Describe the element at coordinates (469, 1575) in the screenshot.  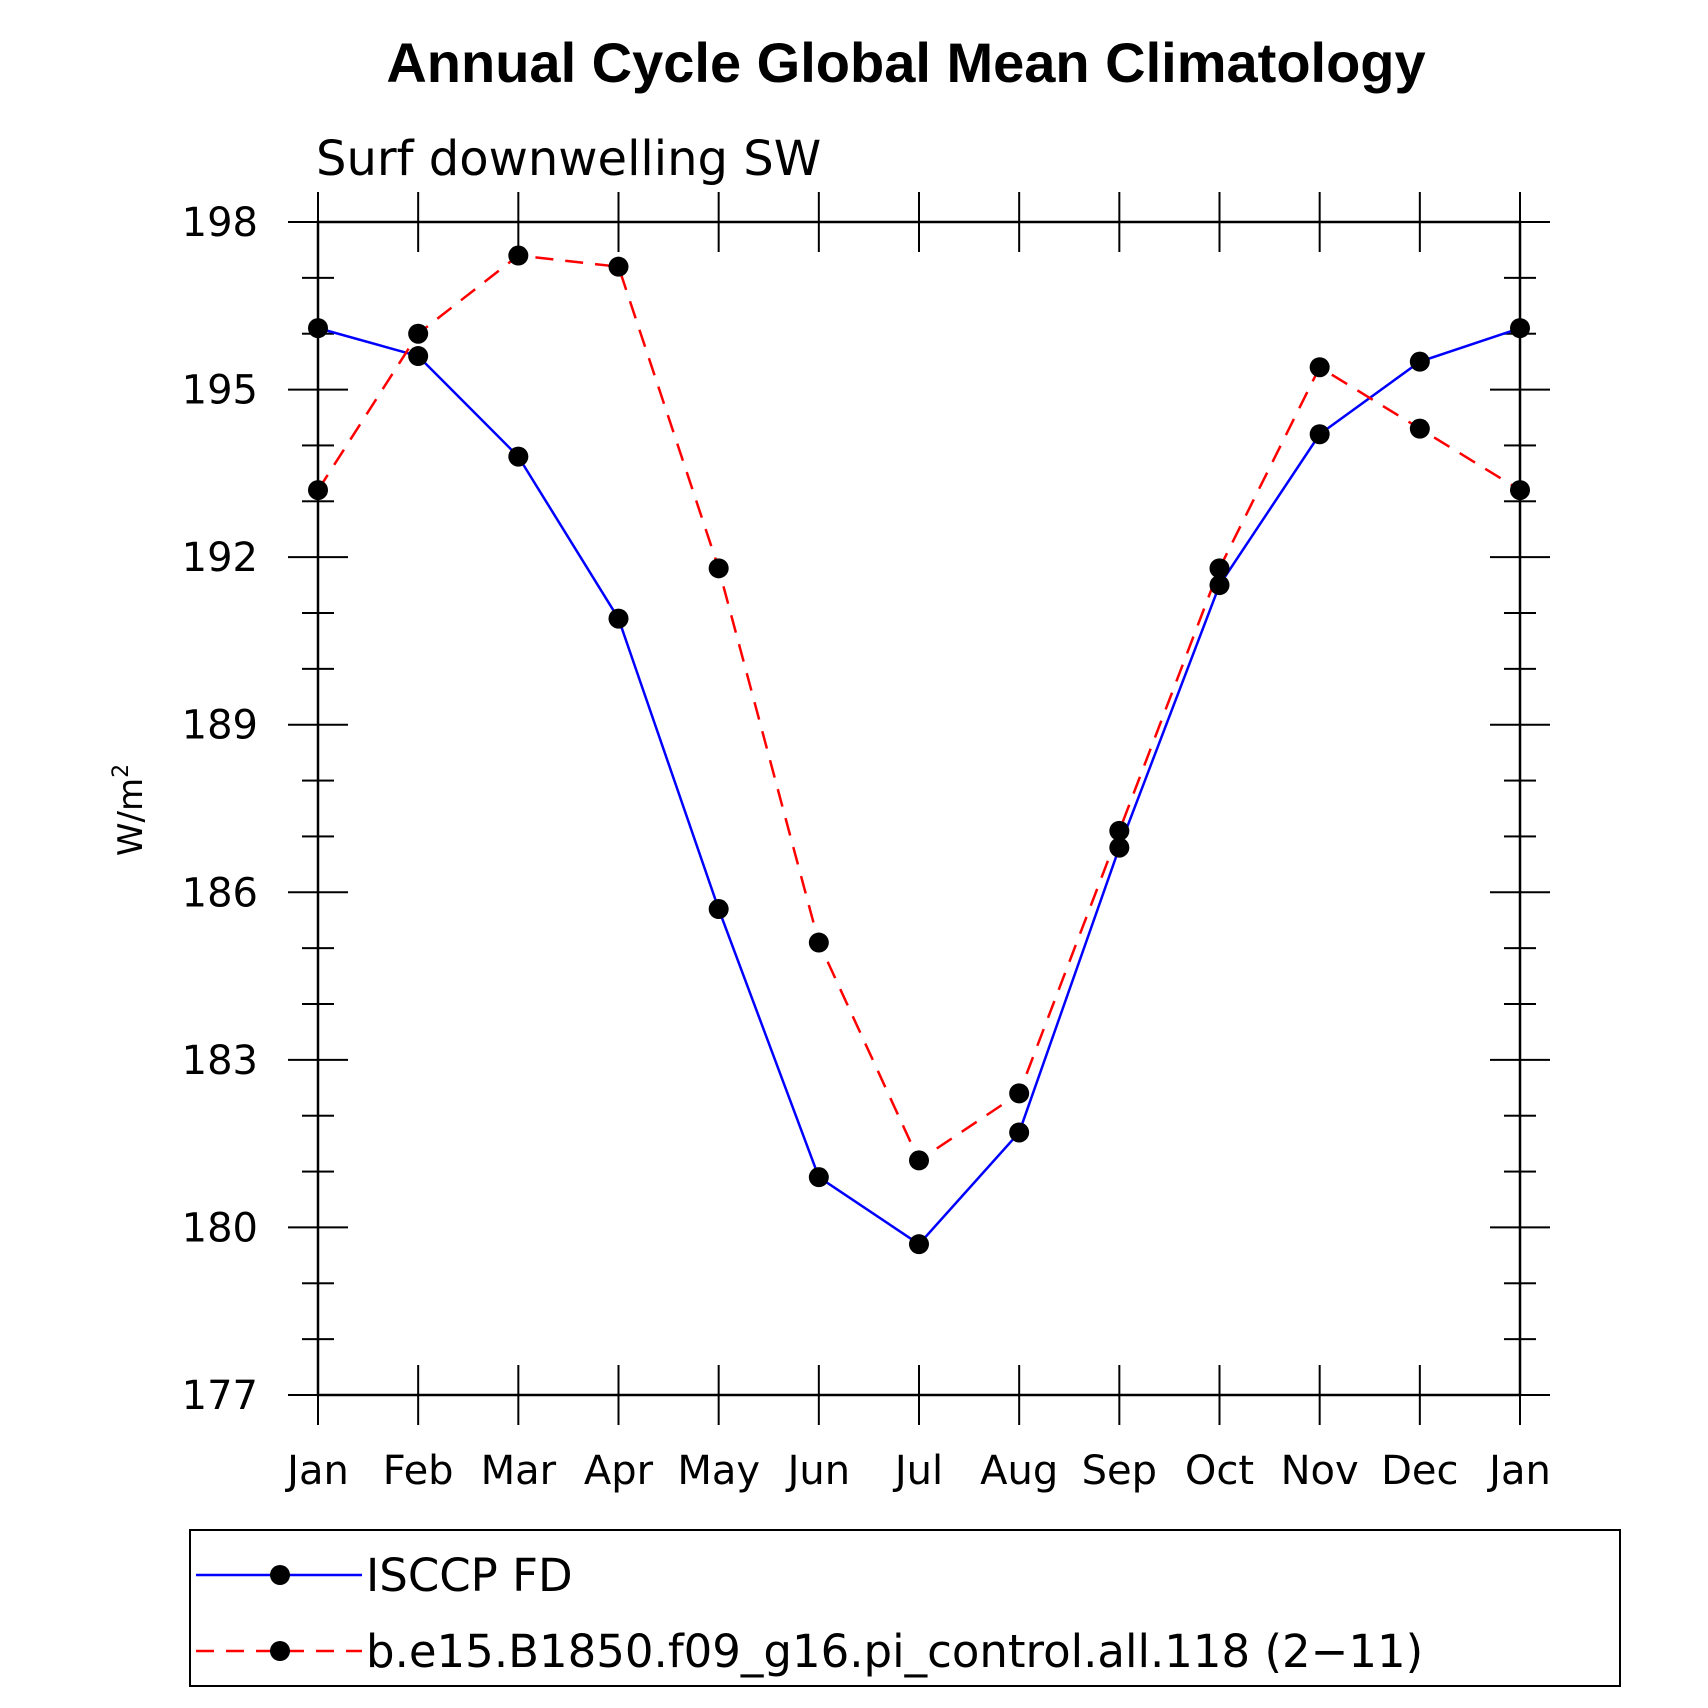
I see `legend-label-1: ISCCP FD` at that location.